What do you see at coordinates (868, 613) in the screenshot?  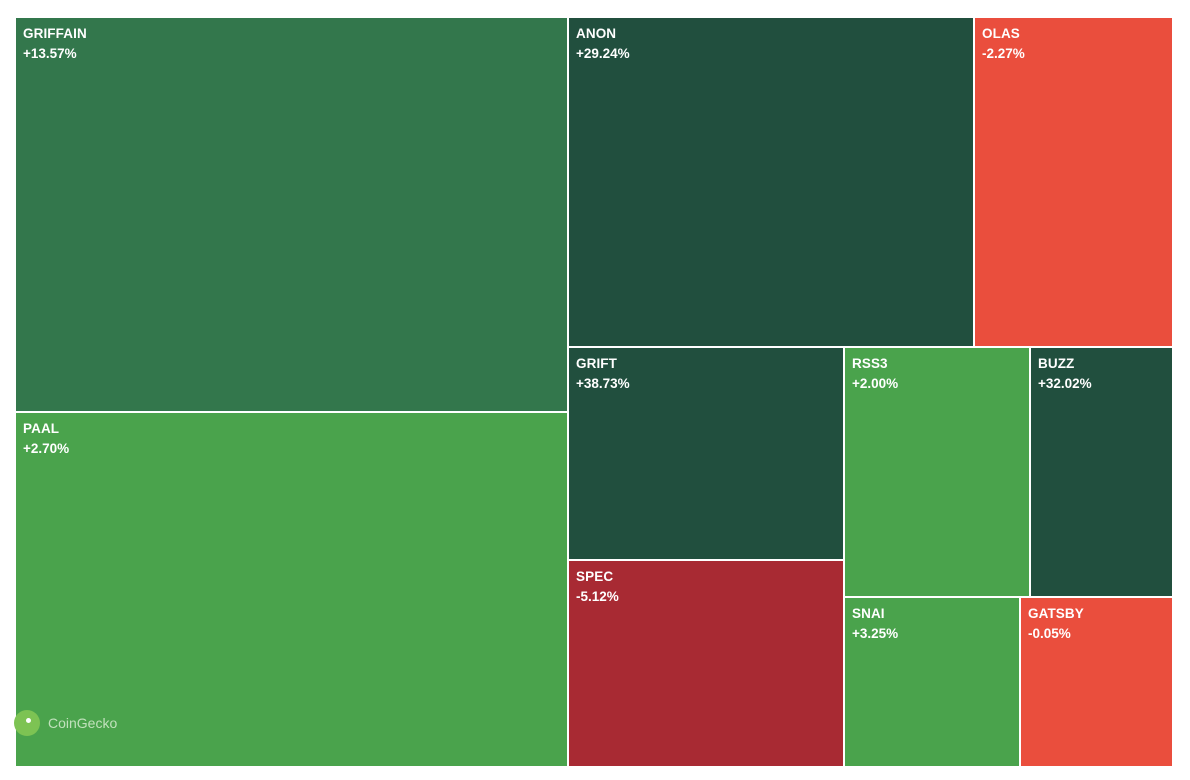 I see `tile-symbol-snai: SNAI` at bounding box center [868, 613].